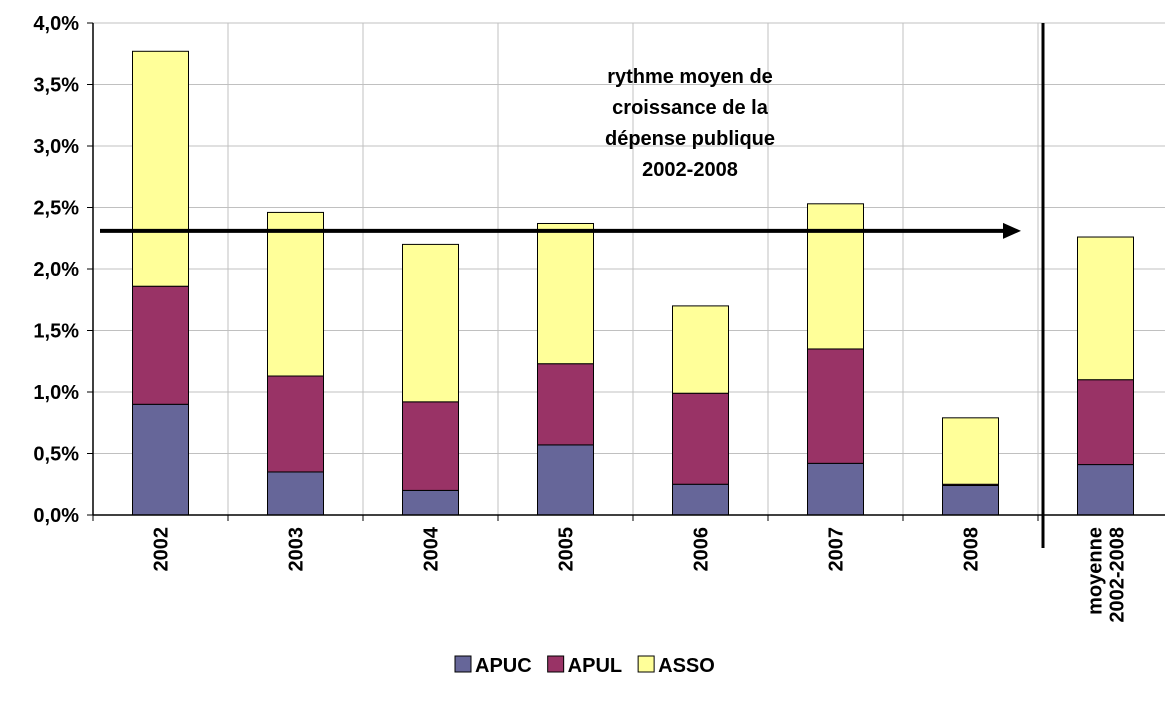 This screenshot has width=1165, height=709. I want to click on y-tick-label: 1,0%, so click(56, 393).